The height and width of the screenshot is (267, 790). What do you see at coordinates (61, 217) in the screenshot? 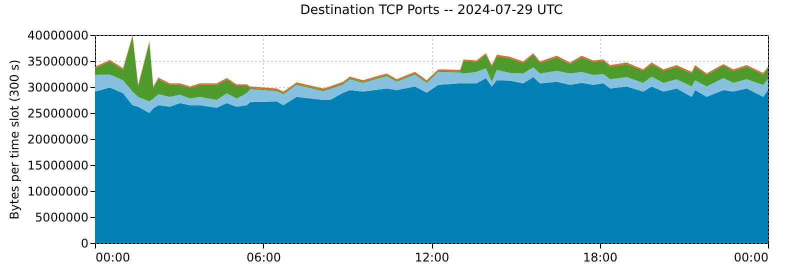
I see `y-tick-label: 5000000` at bounding box center [61, 217].